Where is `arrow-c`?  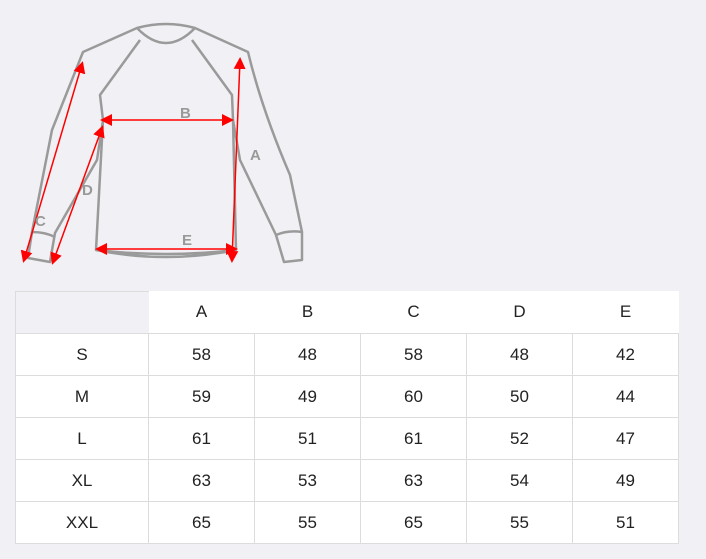
arrow-c is located at coordinates (53, 162).